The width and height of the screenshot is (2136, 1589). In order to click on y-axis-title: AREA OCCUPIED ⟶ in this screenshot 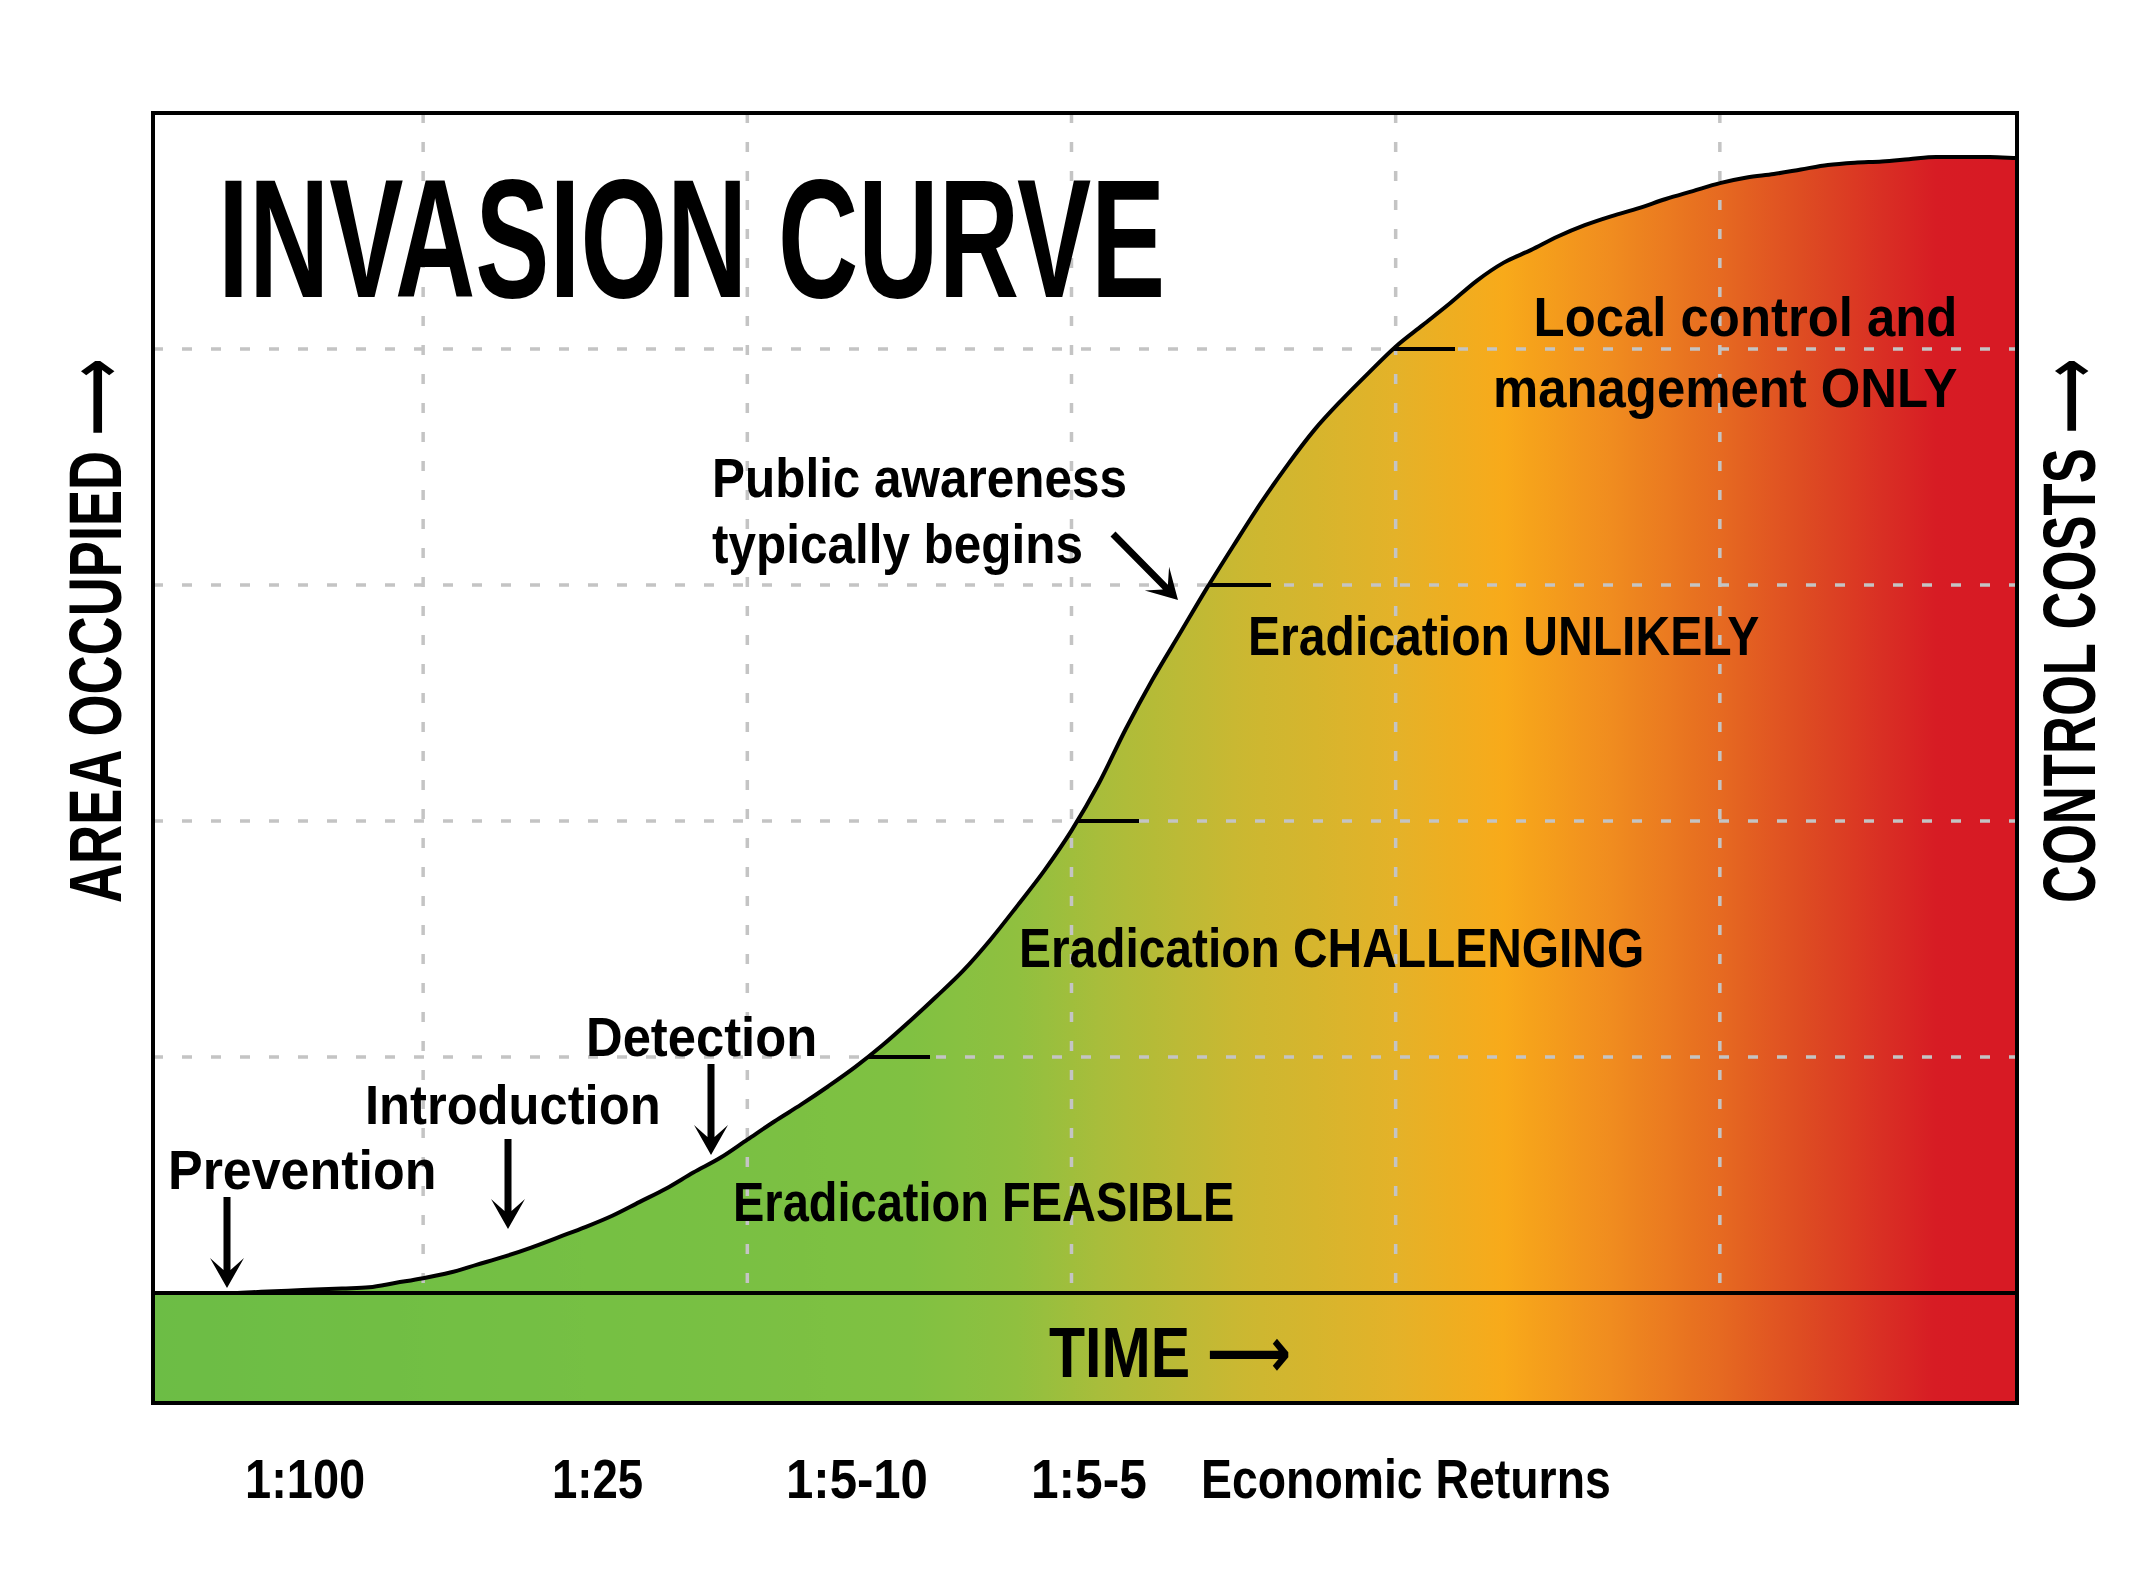, I will do `click(96, 630)`.